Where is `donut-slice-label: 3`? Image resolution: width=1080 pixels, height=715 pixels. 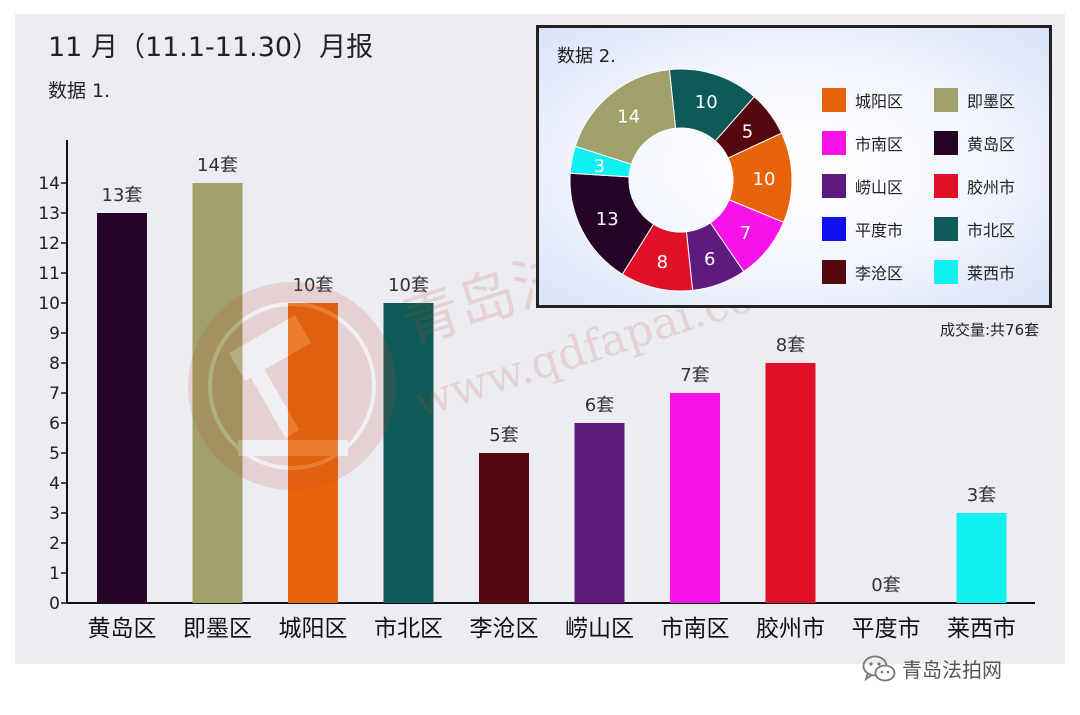 donut-slice-label: 3 is located at coordinates (599, 166).